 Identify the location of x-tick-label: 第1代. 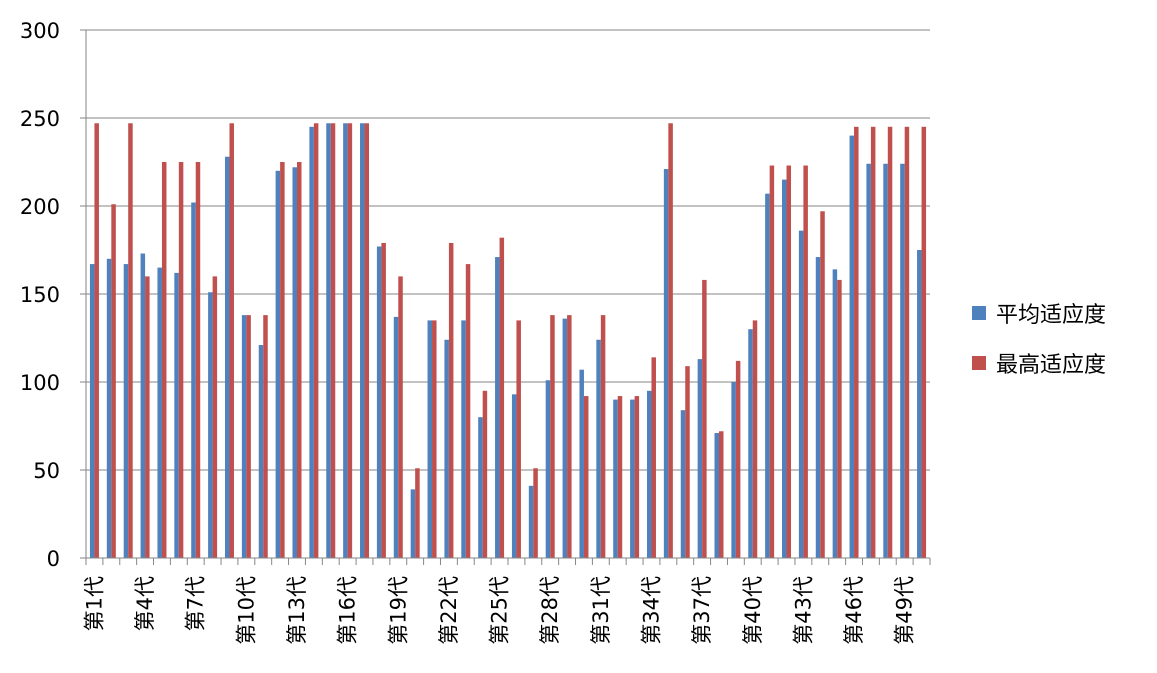
(94, 603).